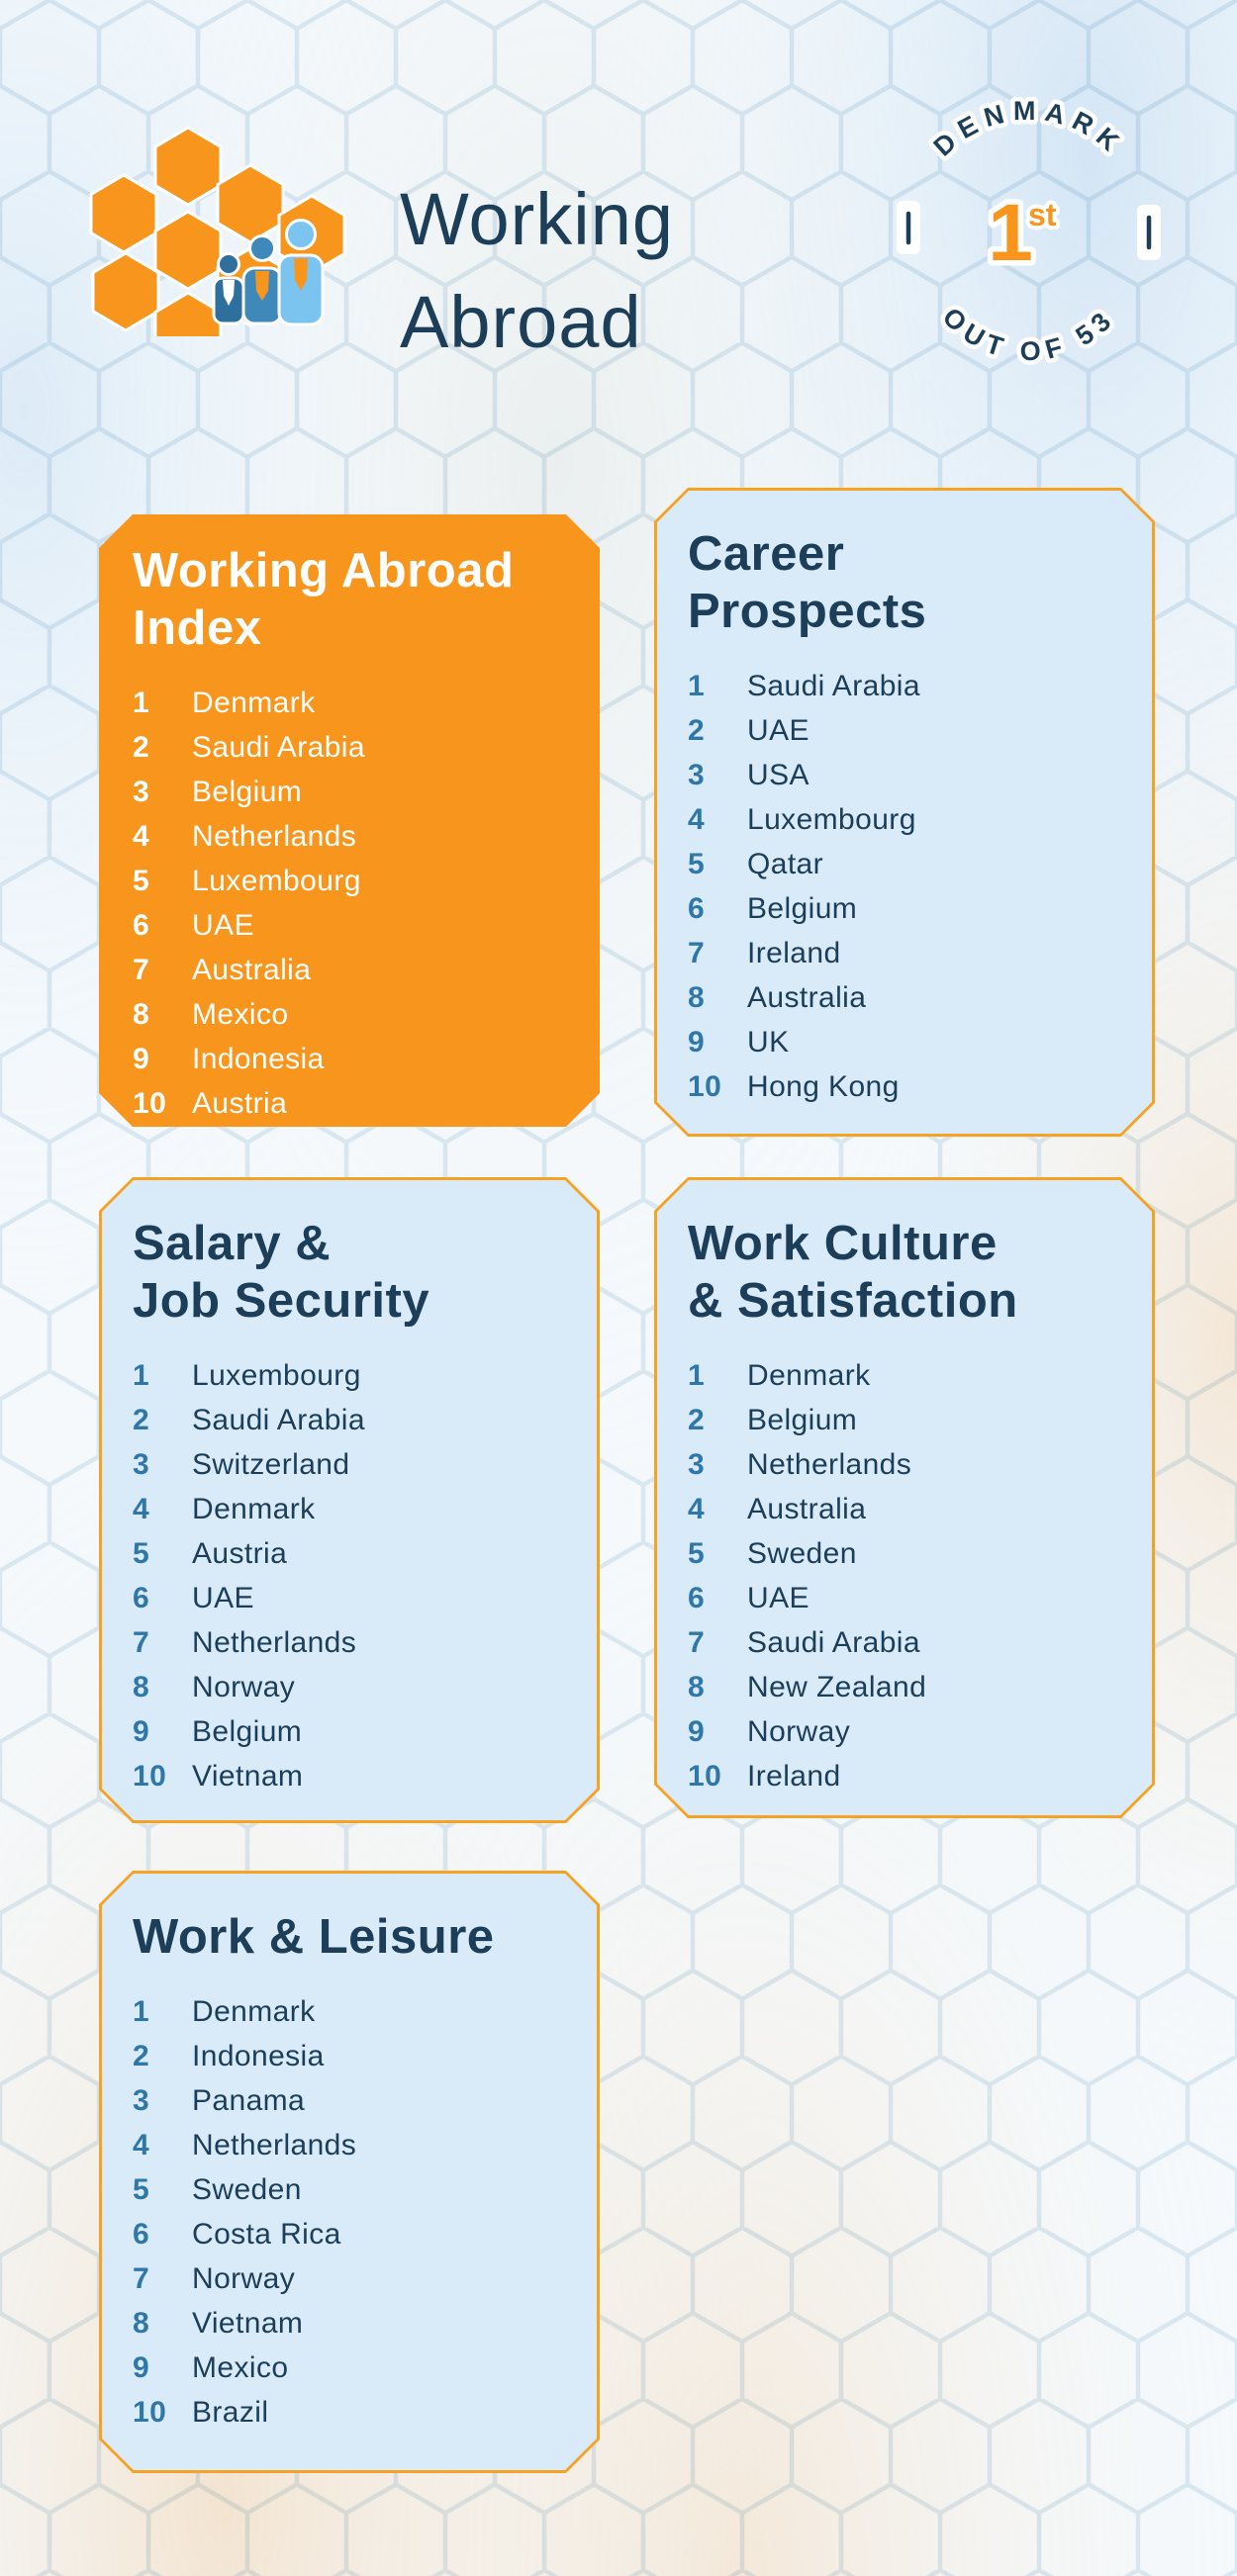 The image size is (1237, 2576). Describe the element at coordinates (352, 1272) in the screenshot. I see `card-title: Salary & Job Security` at that location.